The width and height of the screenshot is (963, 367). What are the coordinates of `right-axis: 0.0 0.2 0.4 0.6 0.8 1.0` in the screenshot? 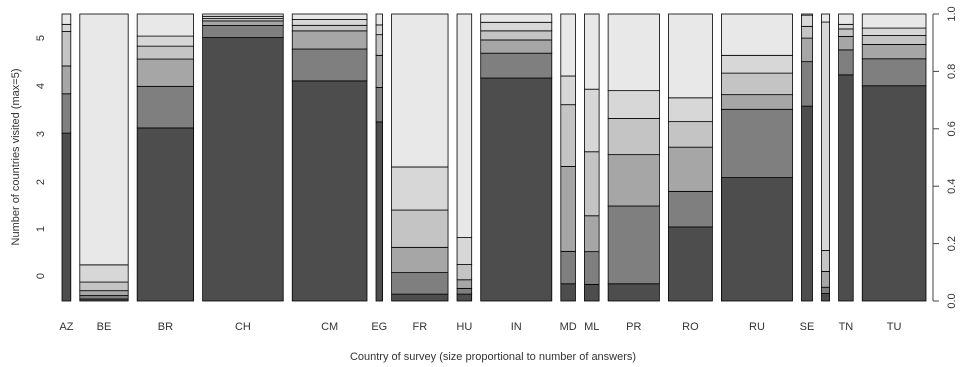 It's located at (945, 157).